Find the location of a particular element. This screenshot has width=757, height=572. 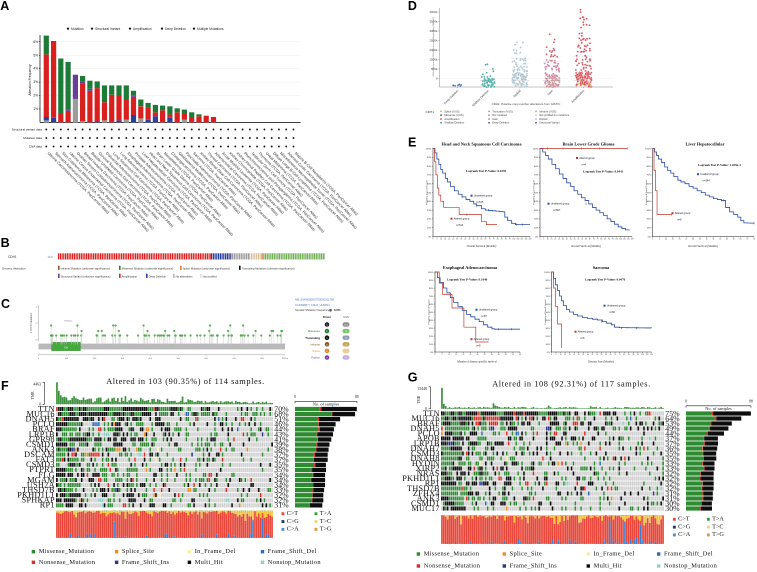

svg-text: 0.6% is located at coordinates (337, 310).